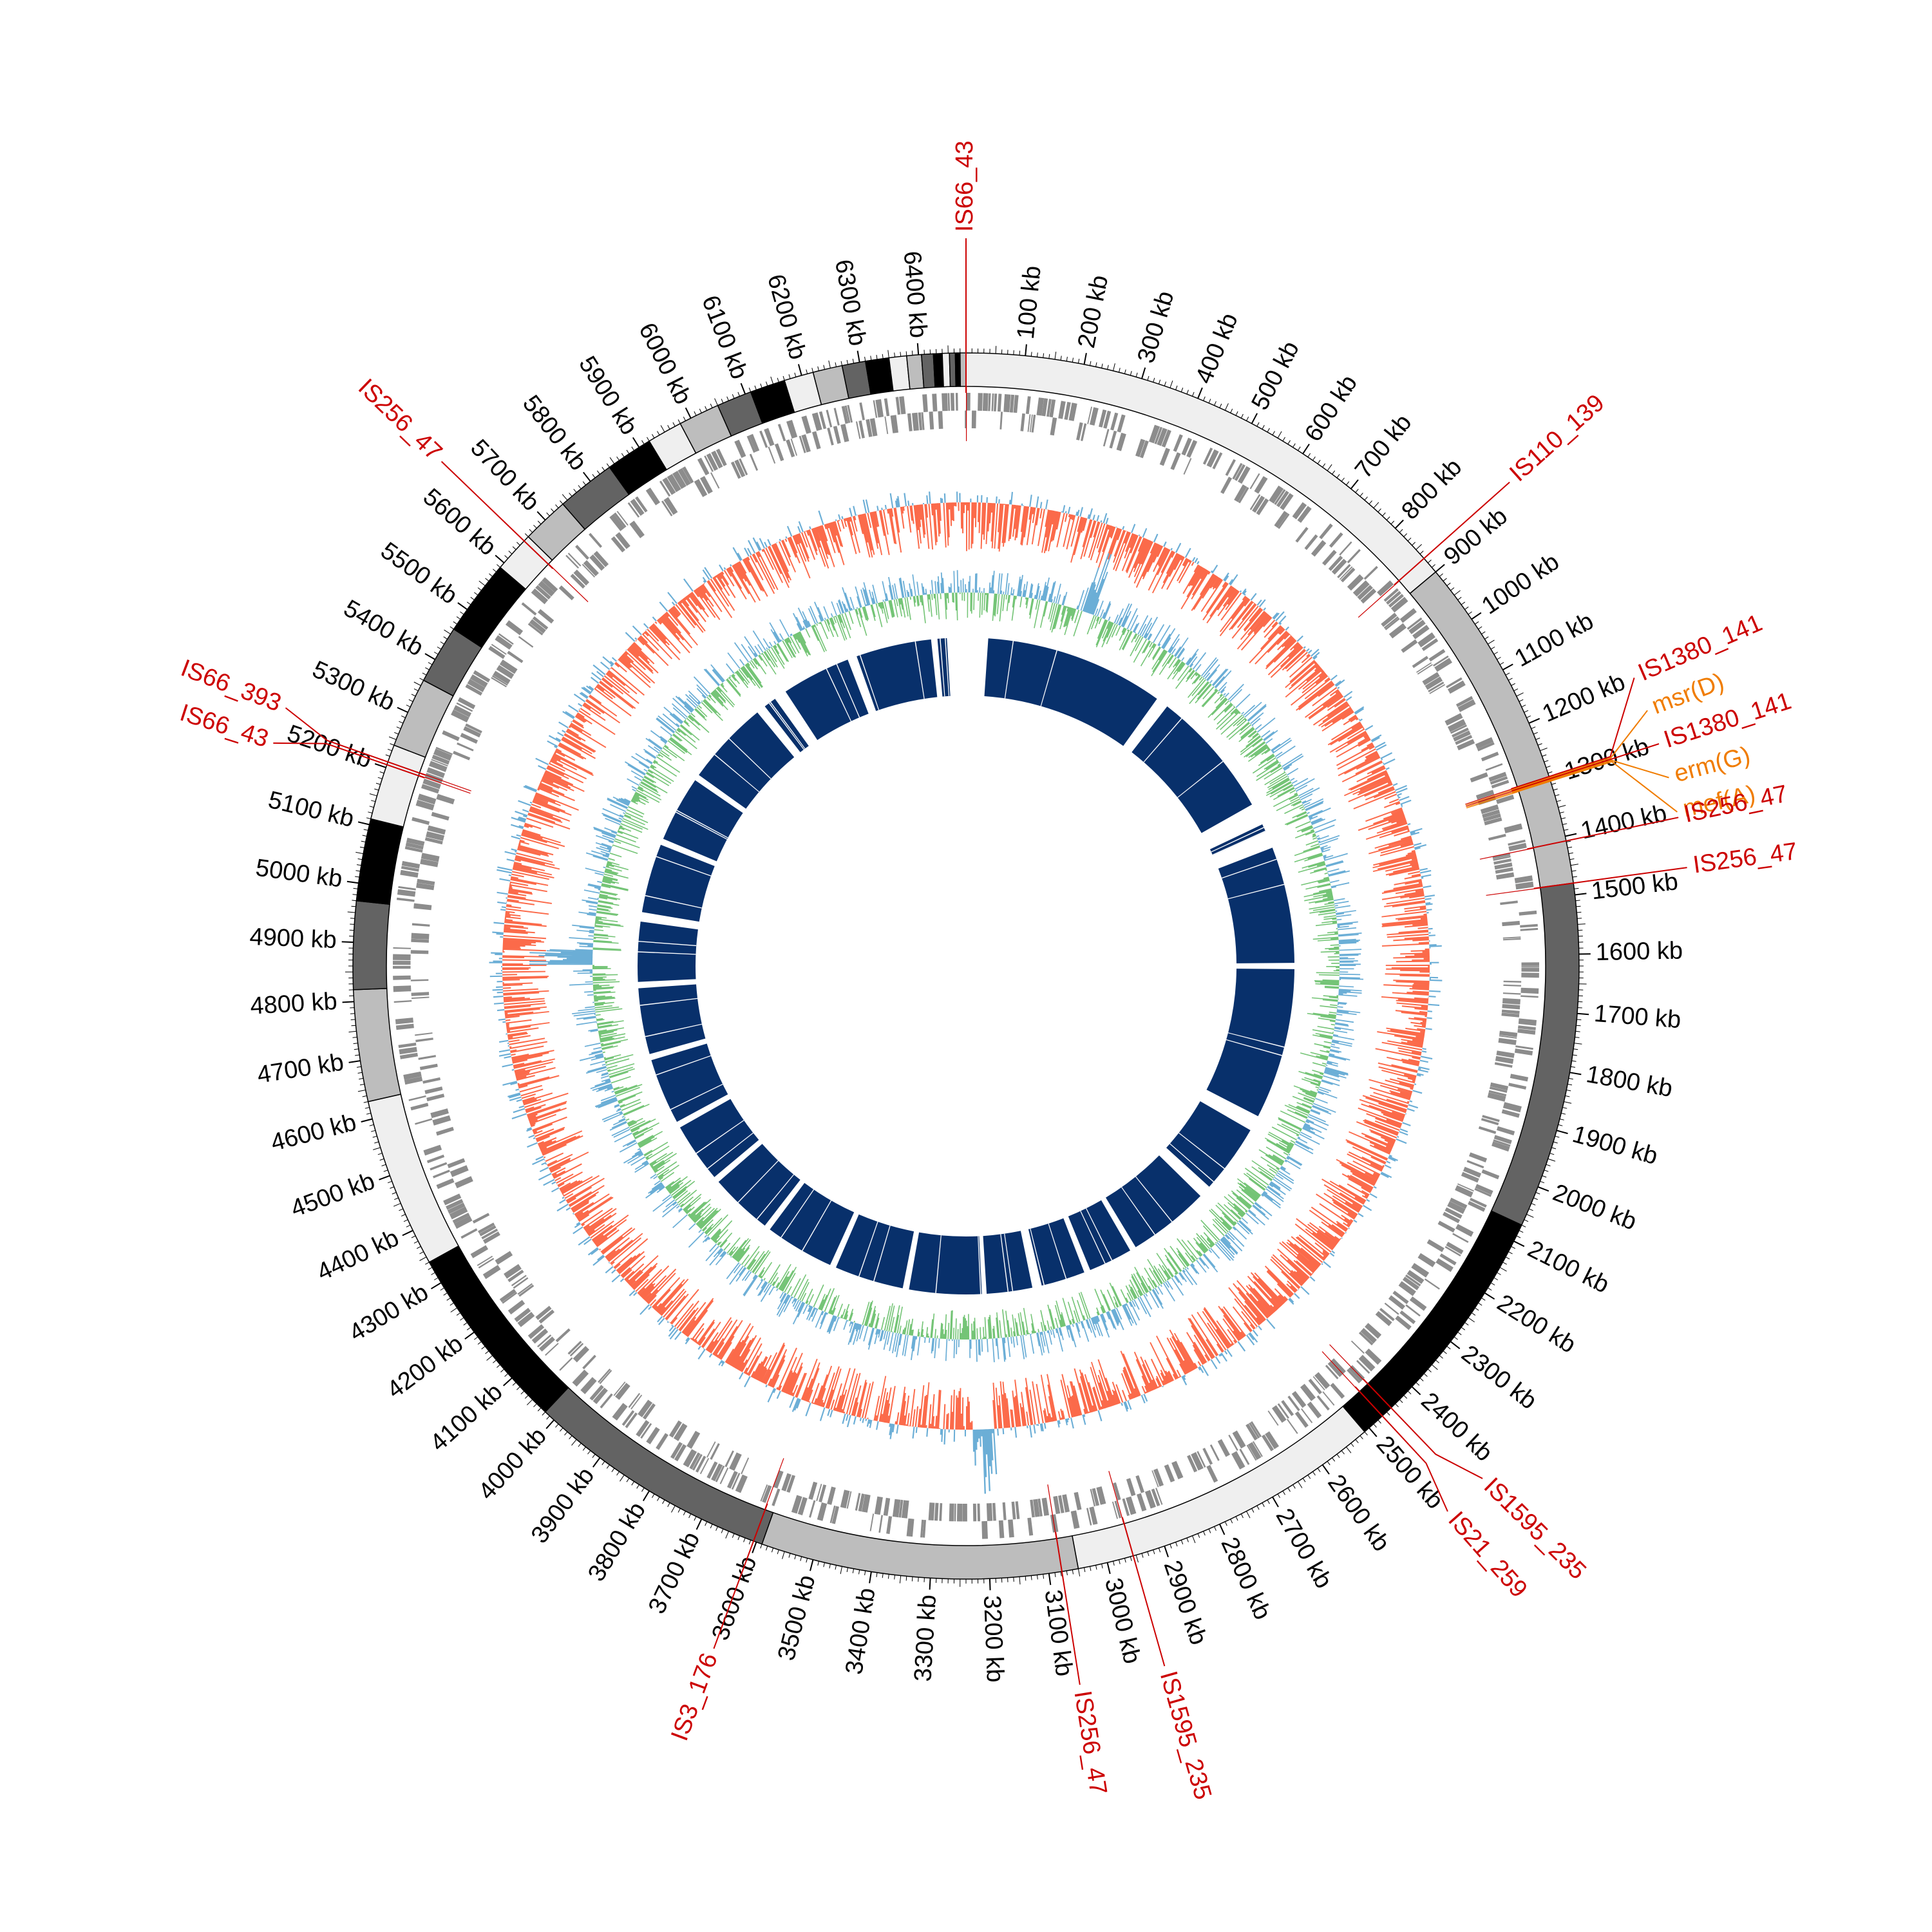 Image resolution: width=1932 pixels, height=1932 pixels. Describe the element at coordinates (1218, 349) in the screenshot. I see `tick-label: 400 kb` at that location.